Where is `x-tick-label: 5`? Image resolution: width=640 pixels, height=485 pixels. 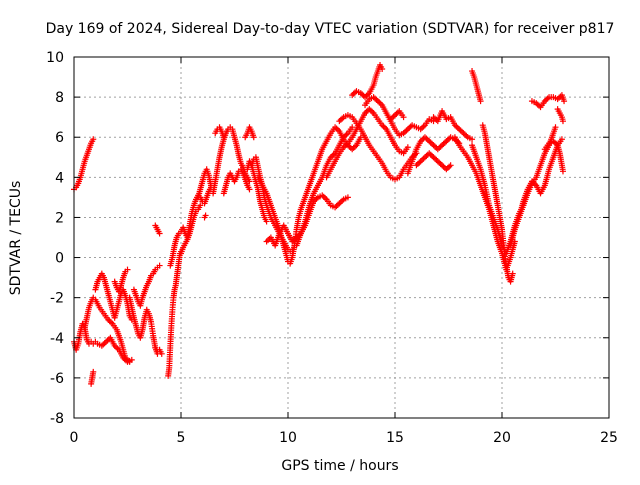 x-tick-label: 5 is located at coordinates (181, 438).